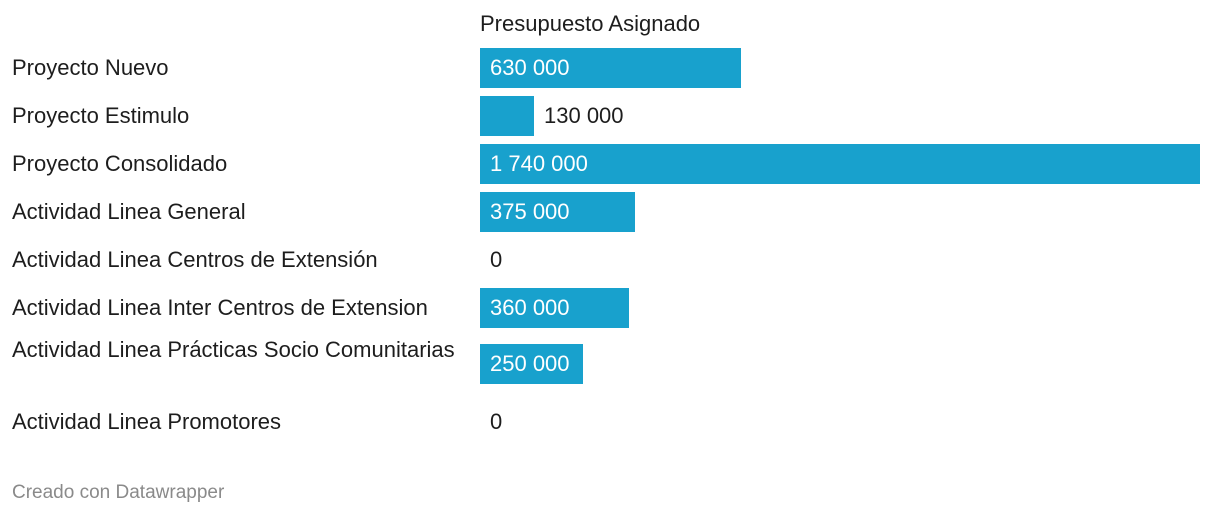  I want to click on value-label: 1 740 000, so click(539, 163).